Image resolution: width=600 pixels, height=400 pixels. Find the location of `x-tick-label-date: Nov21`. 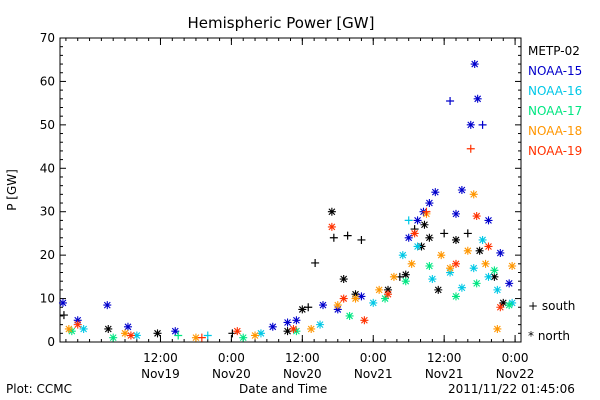

x-tick-label-date: Nov21 is located at coordinates (373, 374).